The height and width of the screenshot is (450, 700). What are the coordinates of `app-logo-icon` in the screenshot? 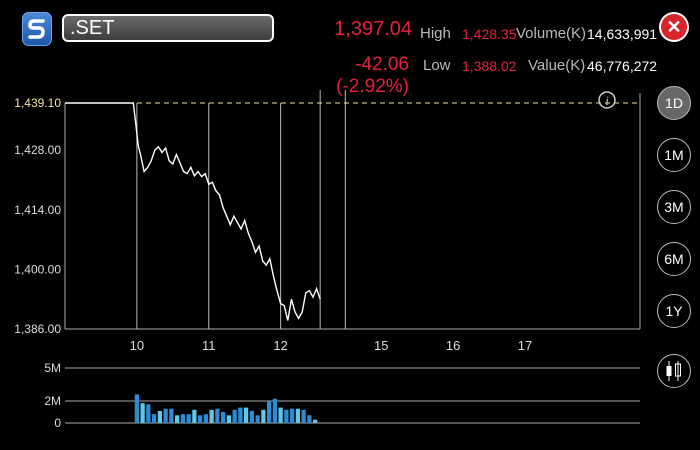 It's located at (37, 29).